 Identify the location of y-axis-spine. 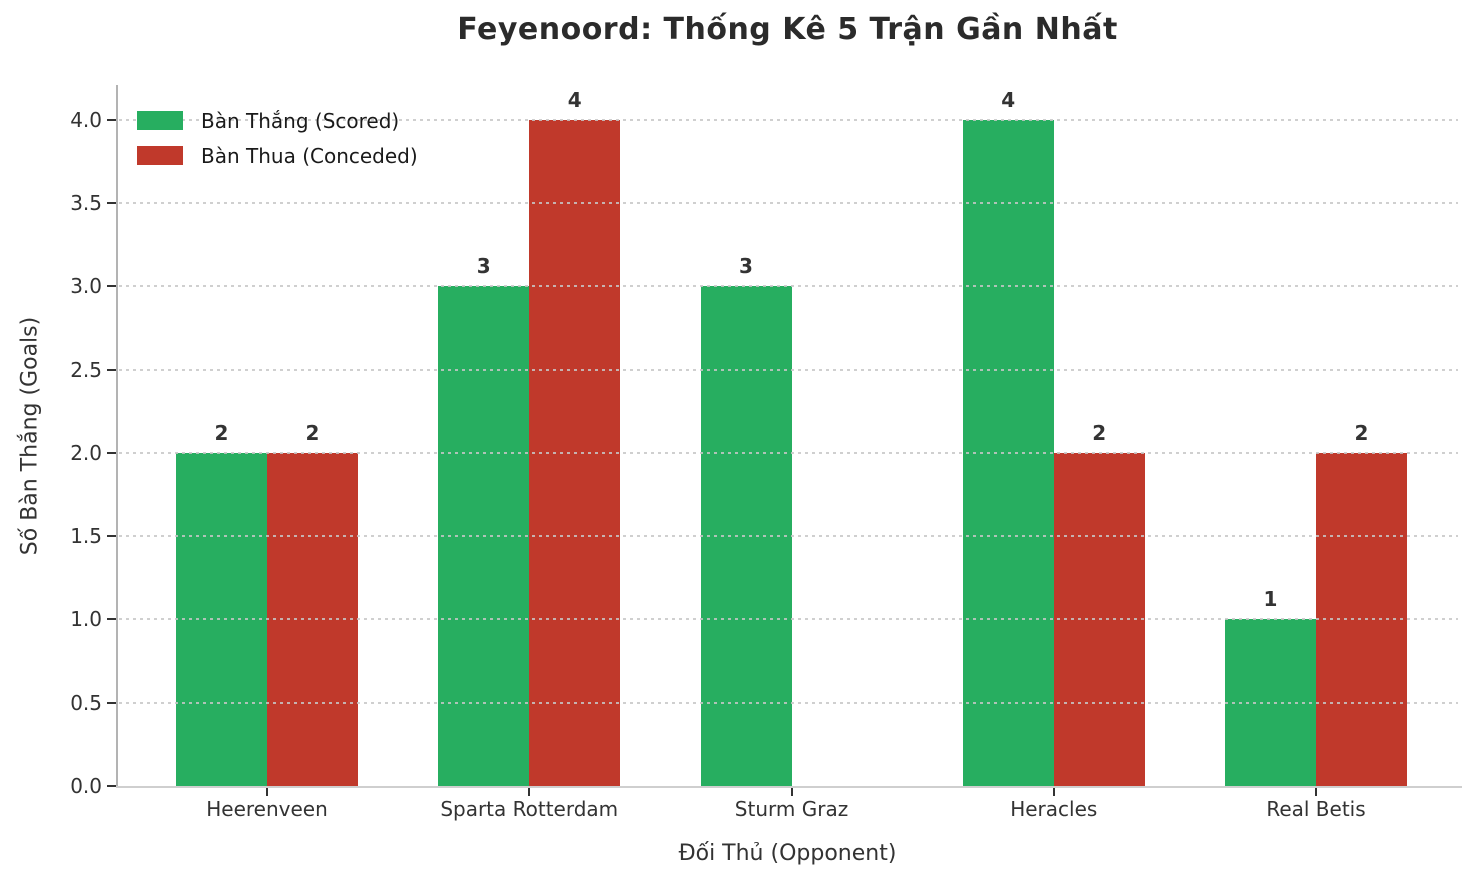
(117, 436).